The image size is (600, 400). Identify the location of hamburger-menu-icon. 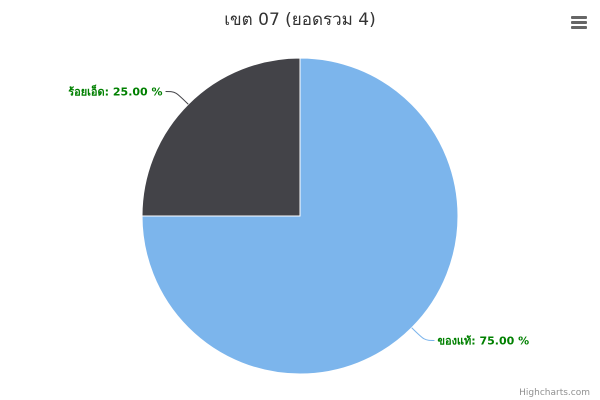
(579, 22).